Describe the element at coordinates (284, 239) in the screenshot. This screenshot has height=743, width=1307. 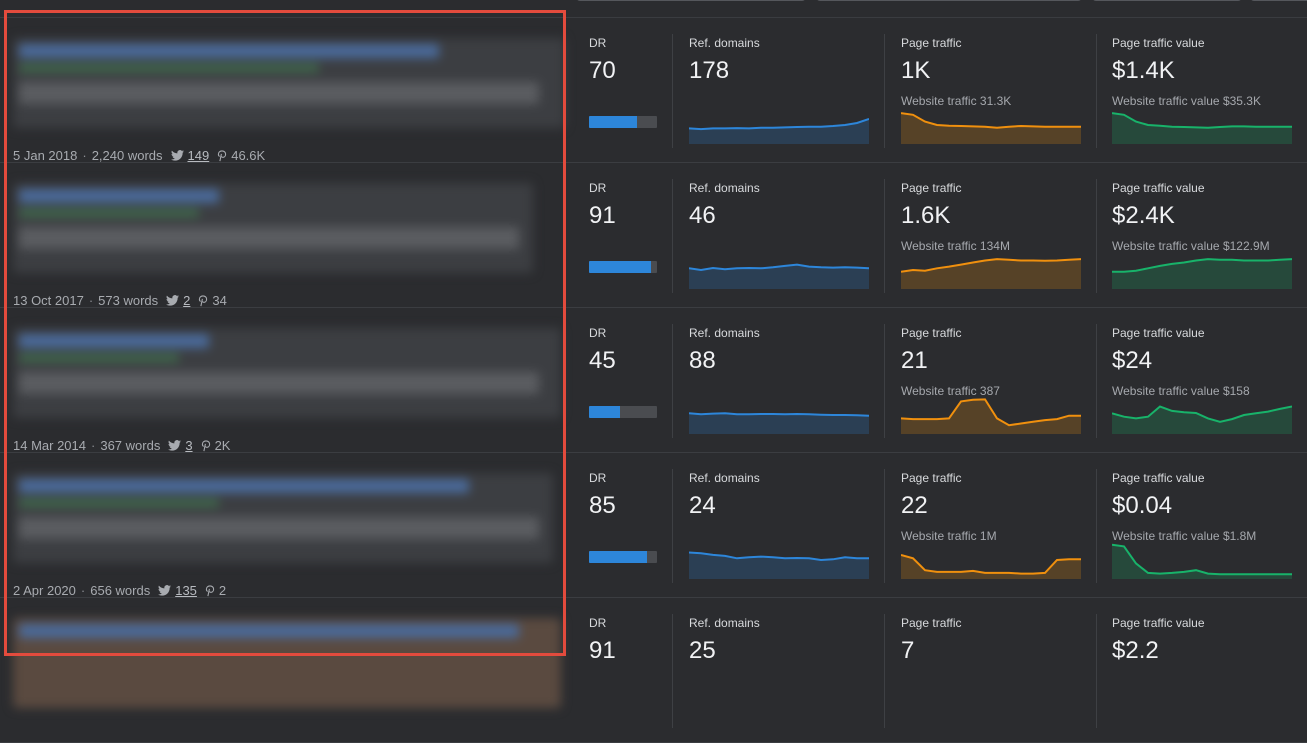
I see `article-preview: 13 Oct 2017 · 573 words 2 34` at that location.